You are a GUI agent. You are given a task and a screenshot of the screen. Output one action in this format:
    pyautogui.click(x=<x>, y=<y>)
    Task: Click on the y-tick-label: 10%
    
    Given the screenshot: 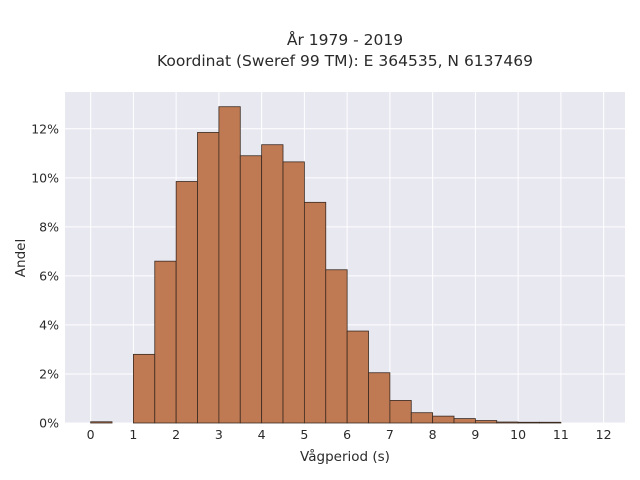 What is the action you would take?
    pyautogui.click(x=45, y=177)
    